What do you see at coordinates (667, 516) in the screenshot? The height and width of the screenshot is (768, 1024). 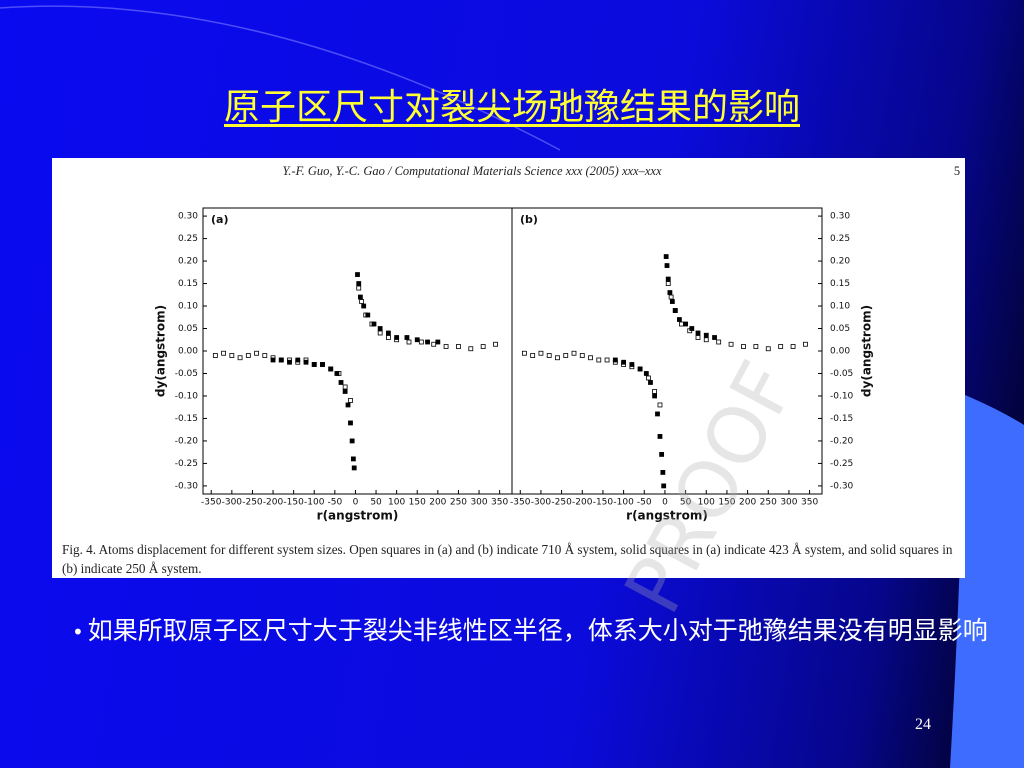 I see `x-axis-label: r(angstrom)` at bounding box center [667, 516].